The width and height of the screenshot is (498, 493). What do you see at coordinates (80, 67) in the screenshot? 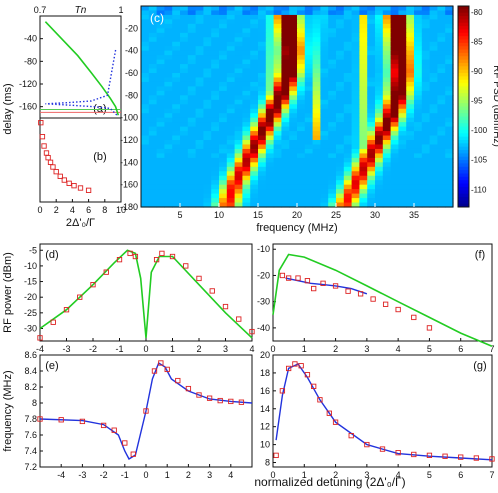
I see `plot-frame` at bounding box center [80, 67].